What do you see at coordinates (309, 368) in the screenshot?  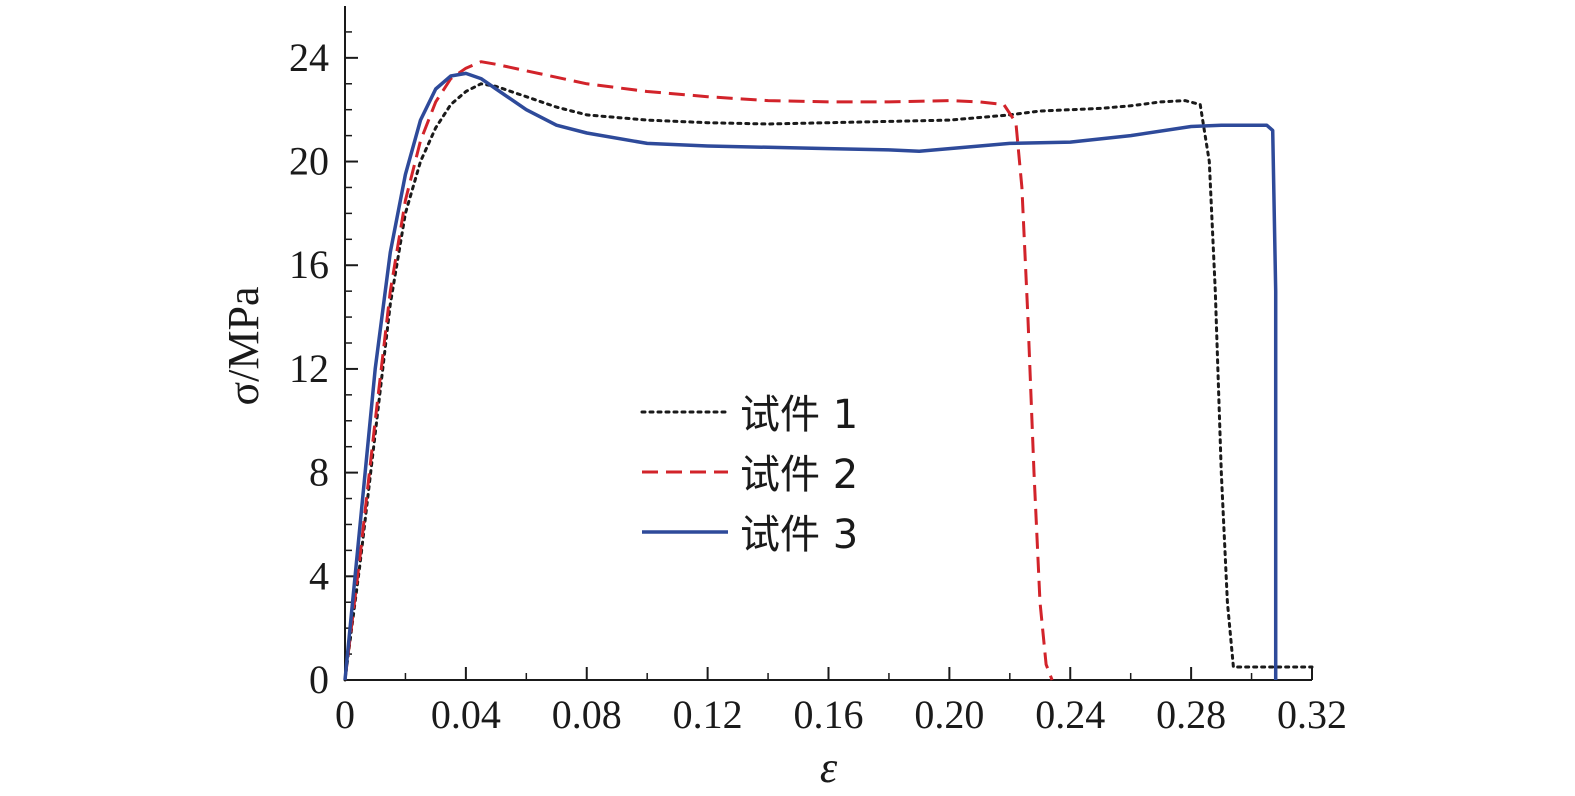 I see `y-tick-label: 12` at bounding box center [309, 368].